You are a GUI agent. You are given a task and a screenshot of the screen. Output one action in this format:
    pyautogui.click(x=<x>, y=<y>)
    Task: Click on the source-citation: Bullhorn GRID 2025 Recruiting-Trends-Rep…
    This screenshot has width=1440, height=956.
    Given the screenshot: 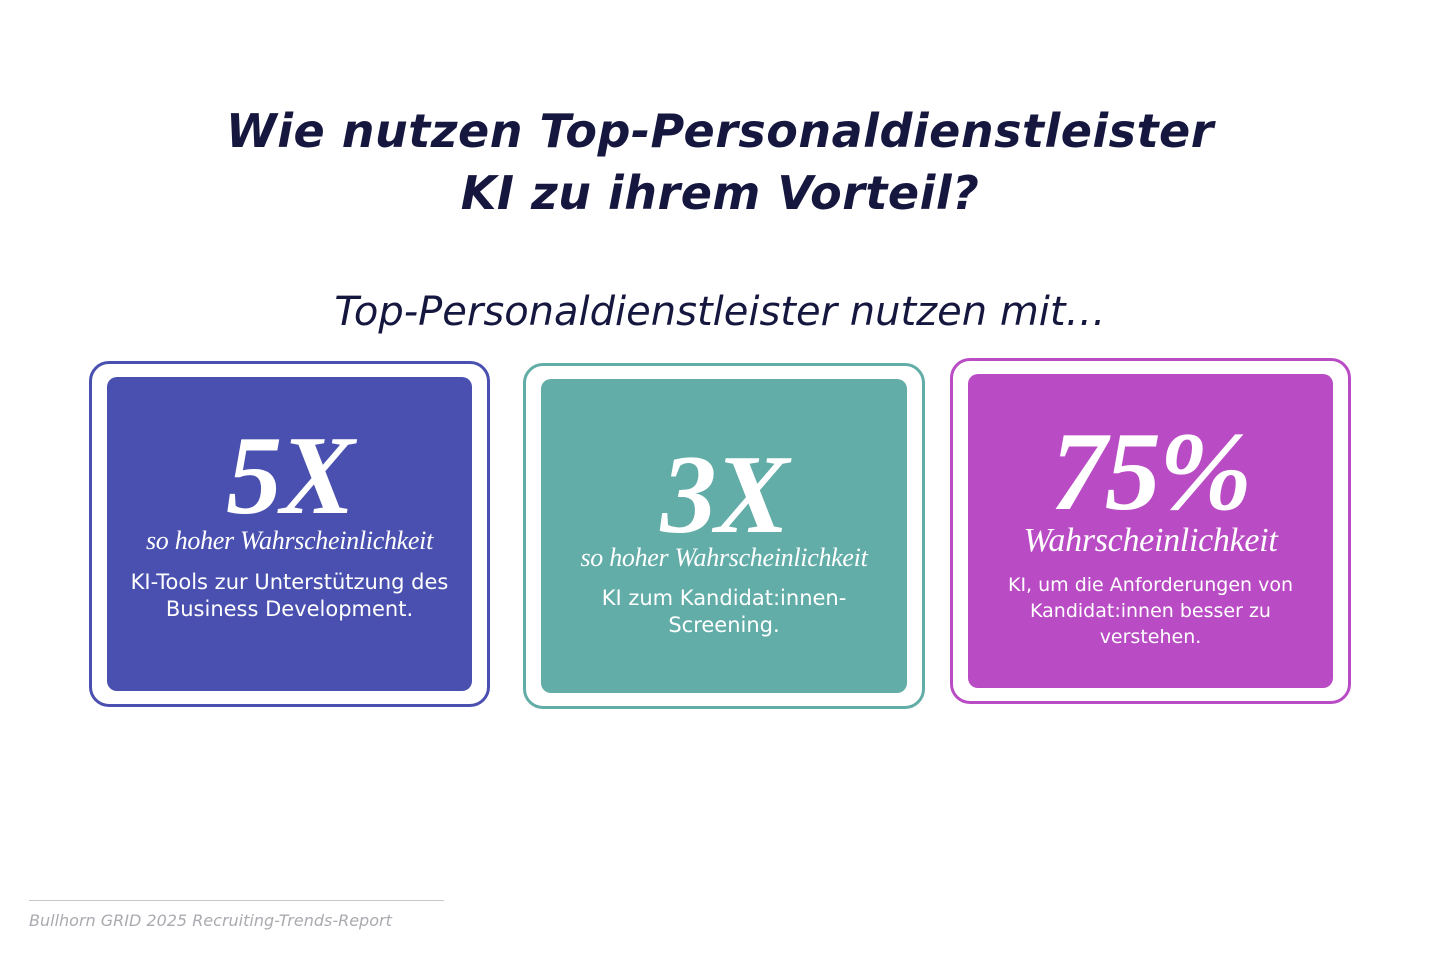 What is the action you would take?
    pyautogui.click(x=210, y=920)
    